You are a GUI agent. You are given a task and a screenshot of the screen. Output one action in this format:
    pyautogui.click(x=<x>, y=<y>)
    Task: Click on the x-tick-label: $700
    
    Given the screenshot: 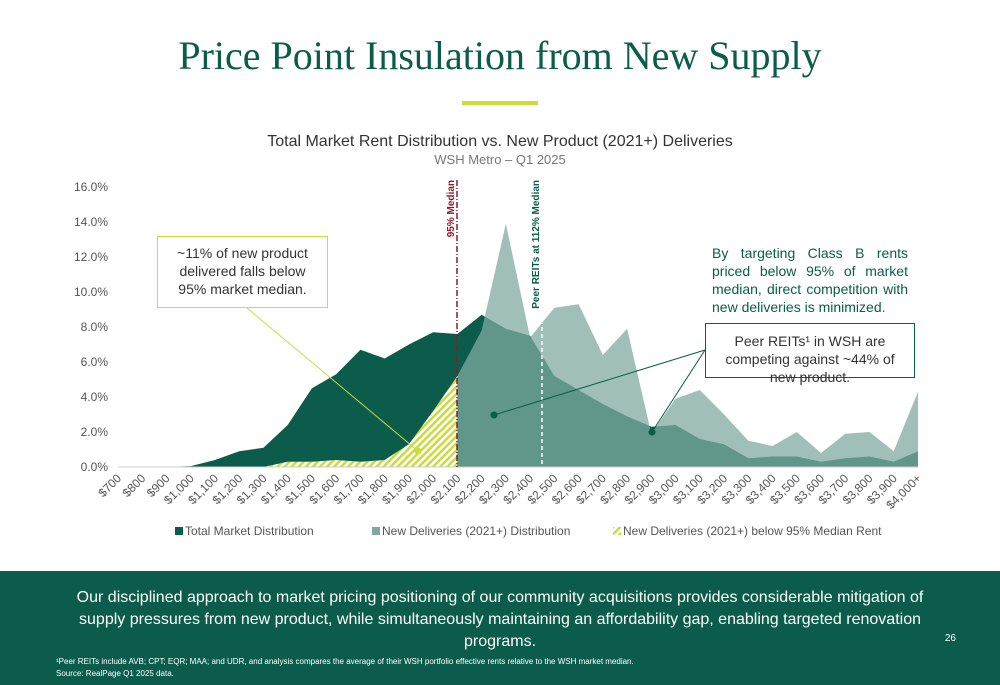 What is the action you would take?
    pyautogui.click(x=109, y=485)
    